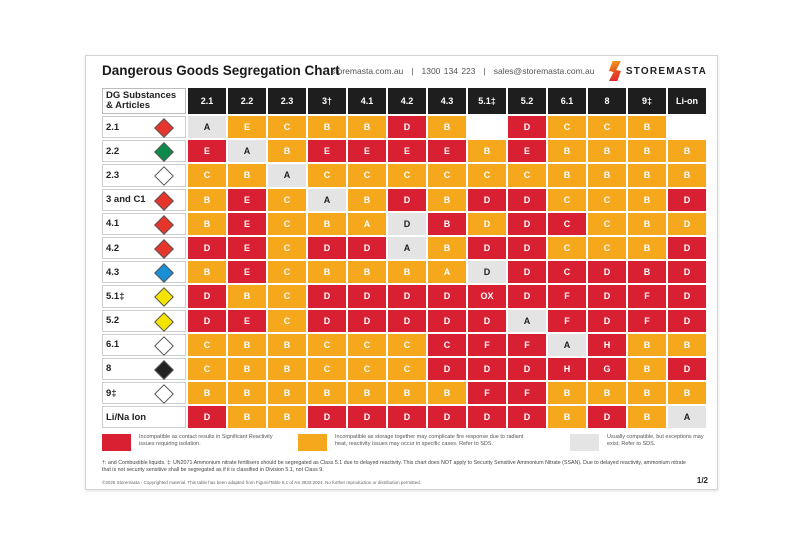  Describe the element at coordinates (144, 417) in the screenshot. I see `row-label: Li/Na Ion` at that location.